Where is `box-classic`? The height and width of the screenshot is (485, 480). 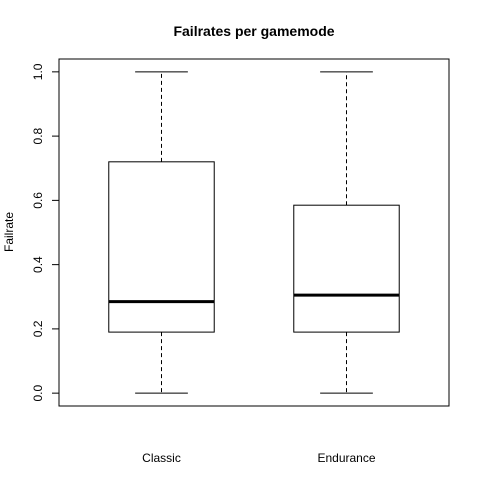 box-classic is located at coordinates (161, 232).